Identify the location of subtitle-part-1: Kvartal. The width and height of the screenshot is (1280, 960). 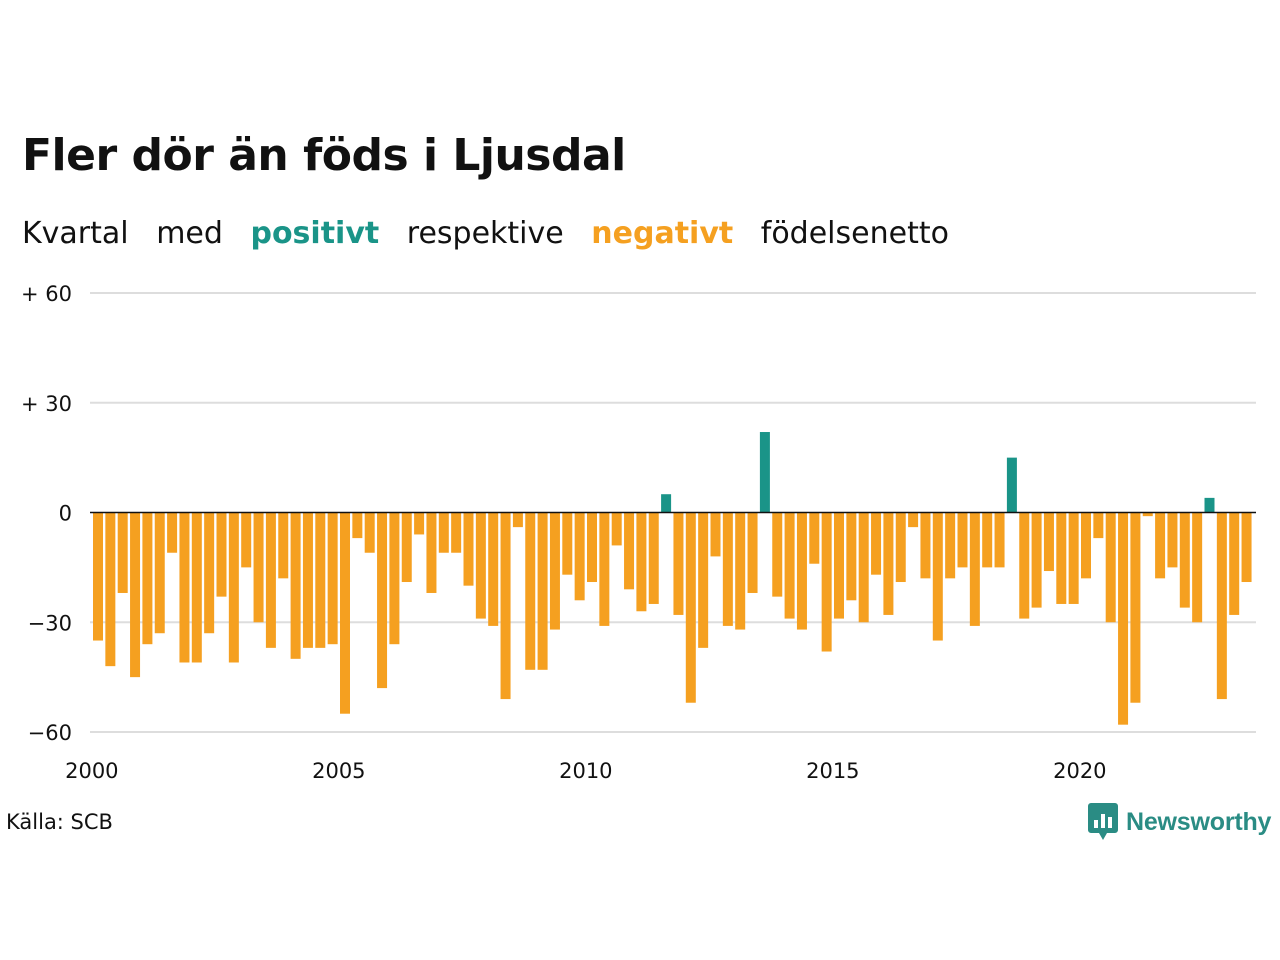
(75, 233).